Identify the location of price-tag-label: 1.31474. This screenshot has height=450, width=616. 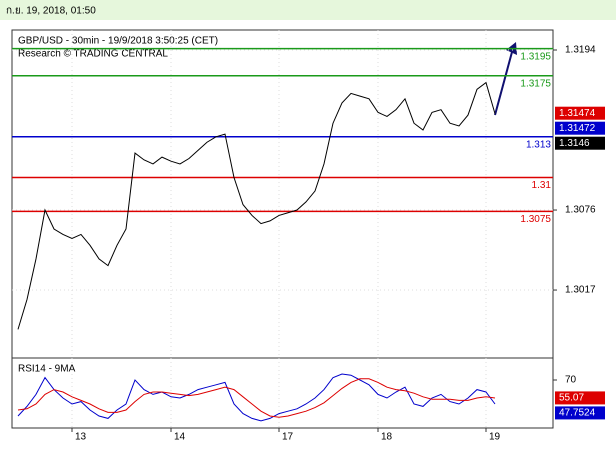
(577, 113).